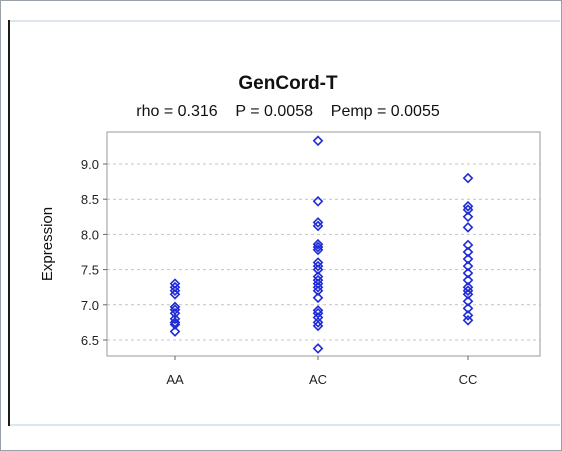  What do you see at coordinates (9, 223) in the screenshot?
I see `left-divider` at bounding box center [9, 223].